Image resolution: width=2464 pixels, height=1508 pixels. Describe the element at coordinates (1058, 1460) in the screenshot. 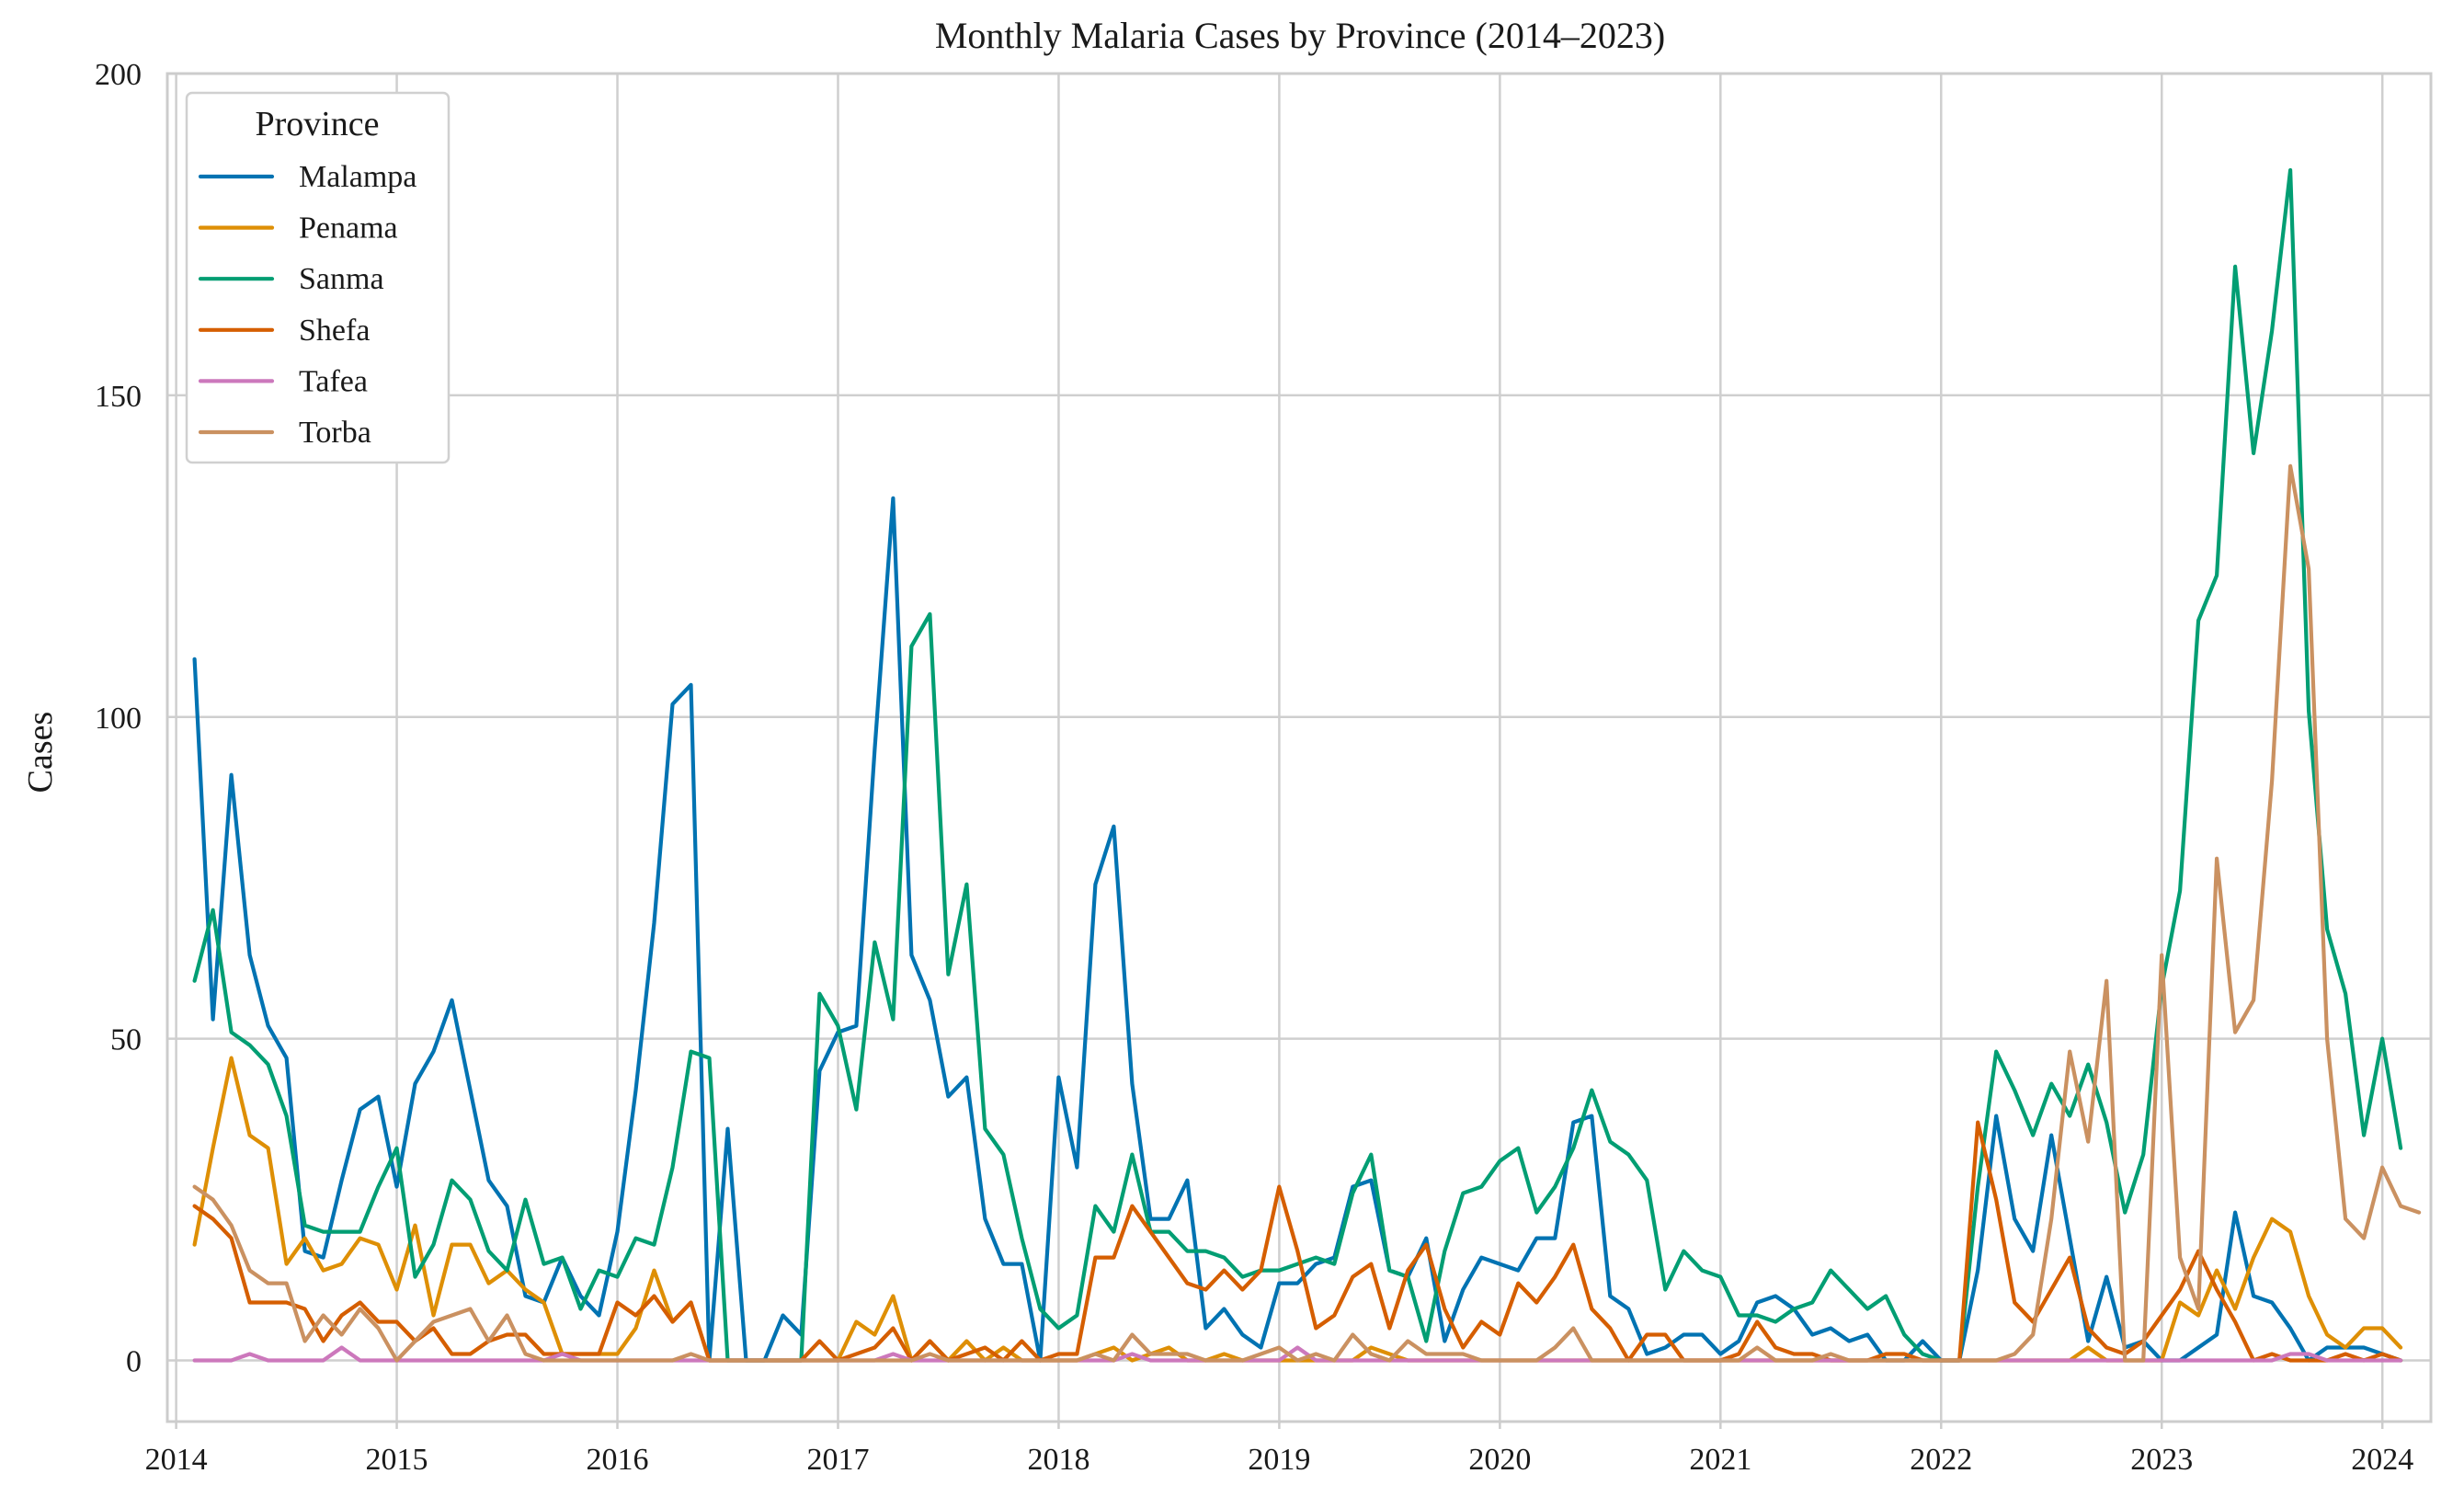

I see `x-tick-label: 2018` at that location.